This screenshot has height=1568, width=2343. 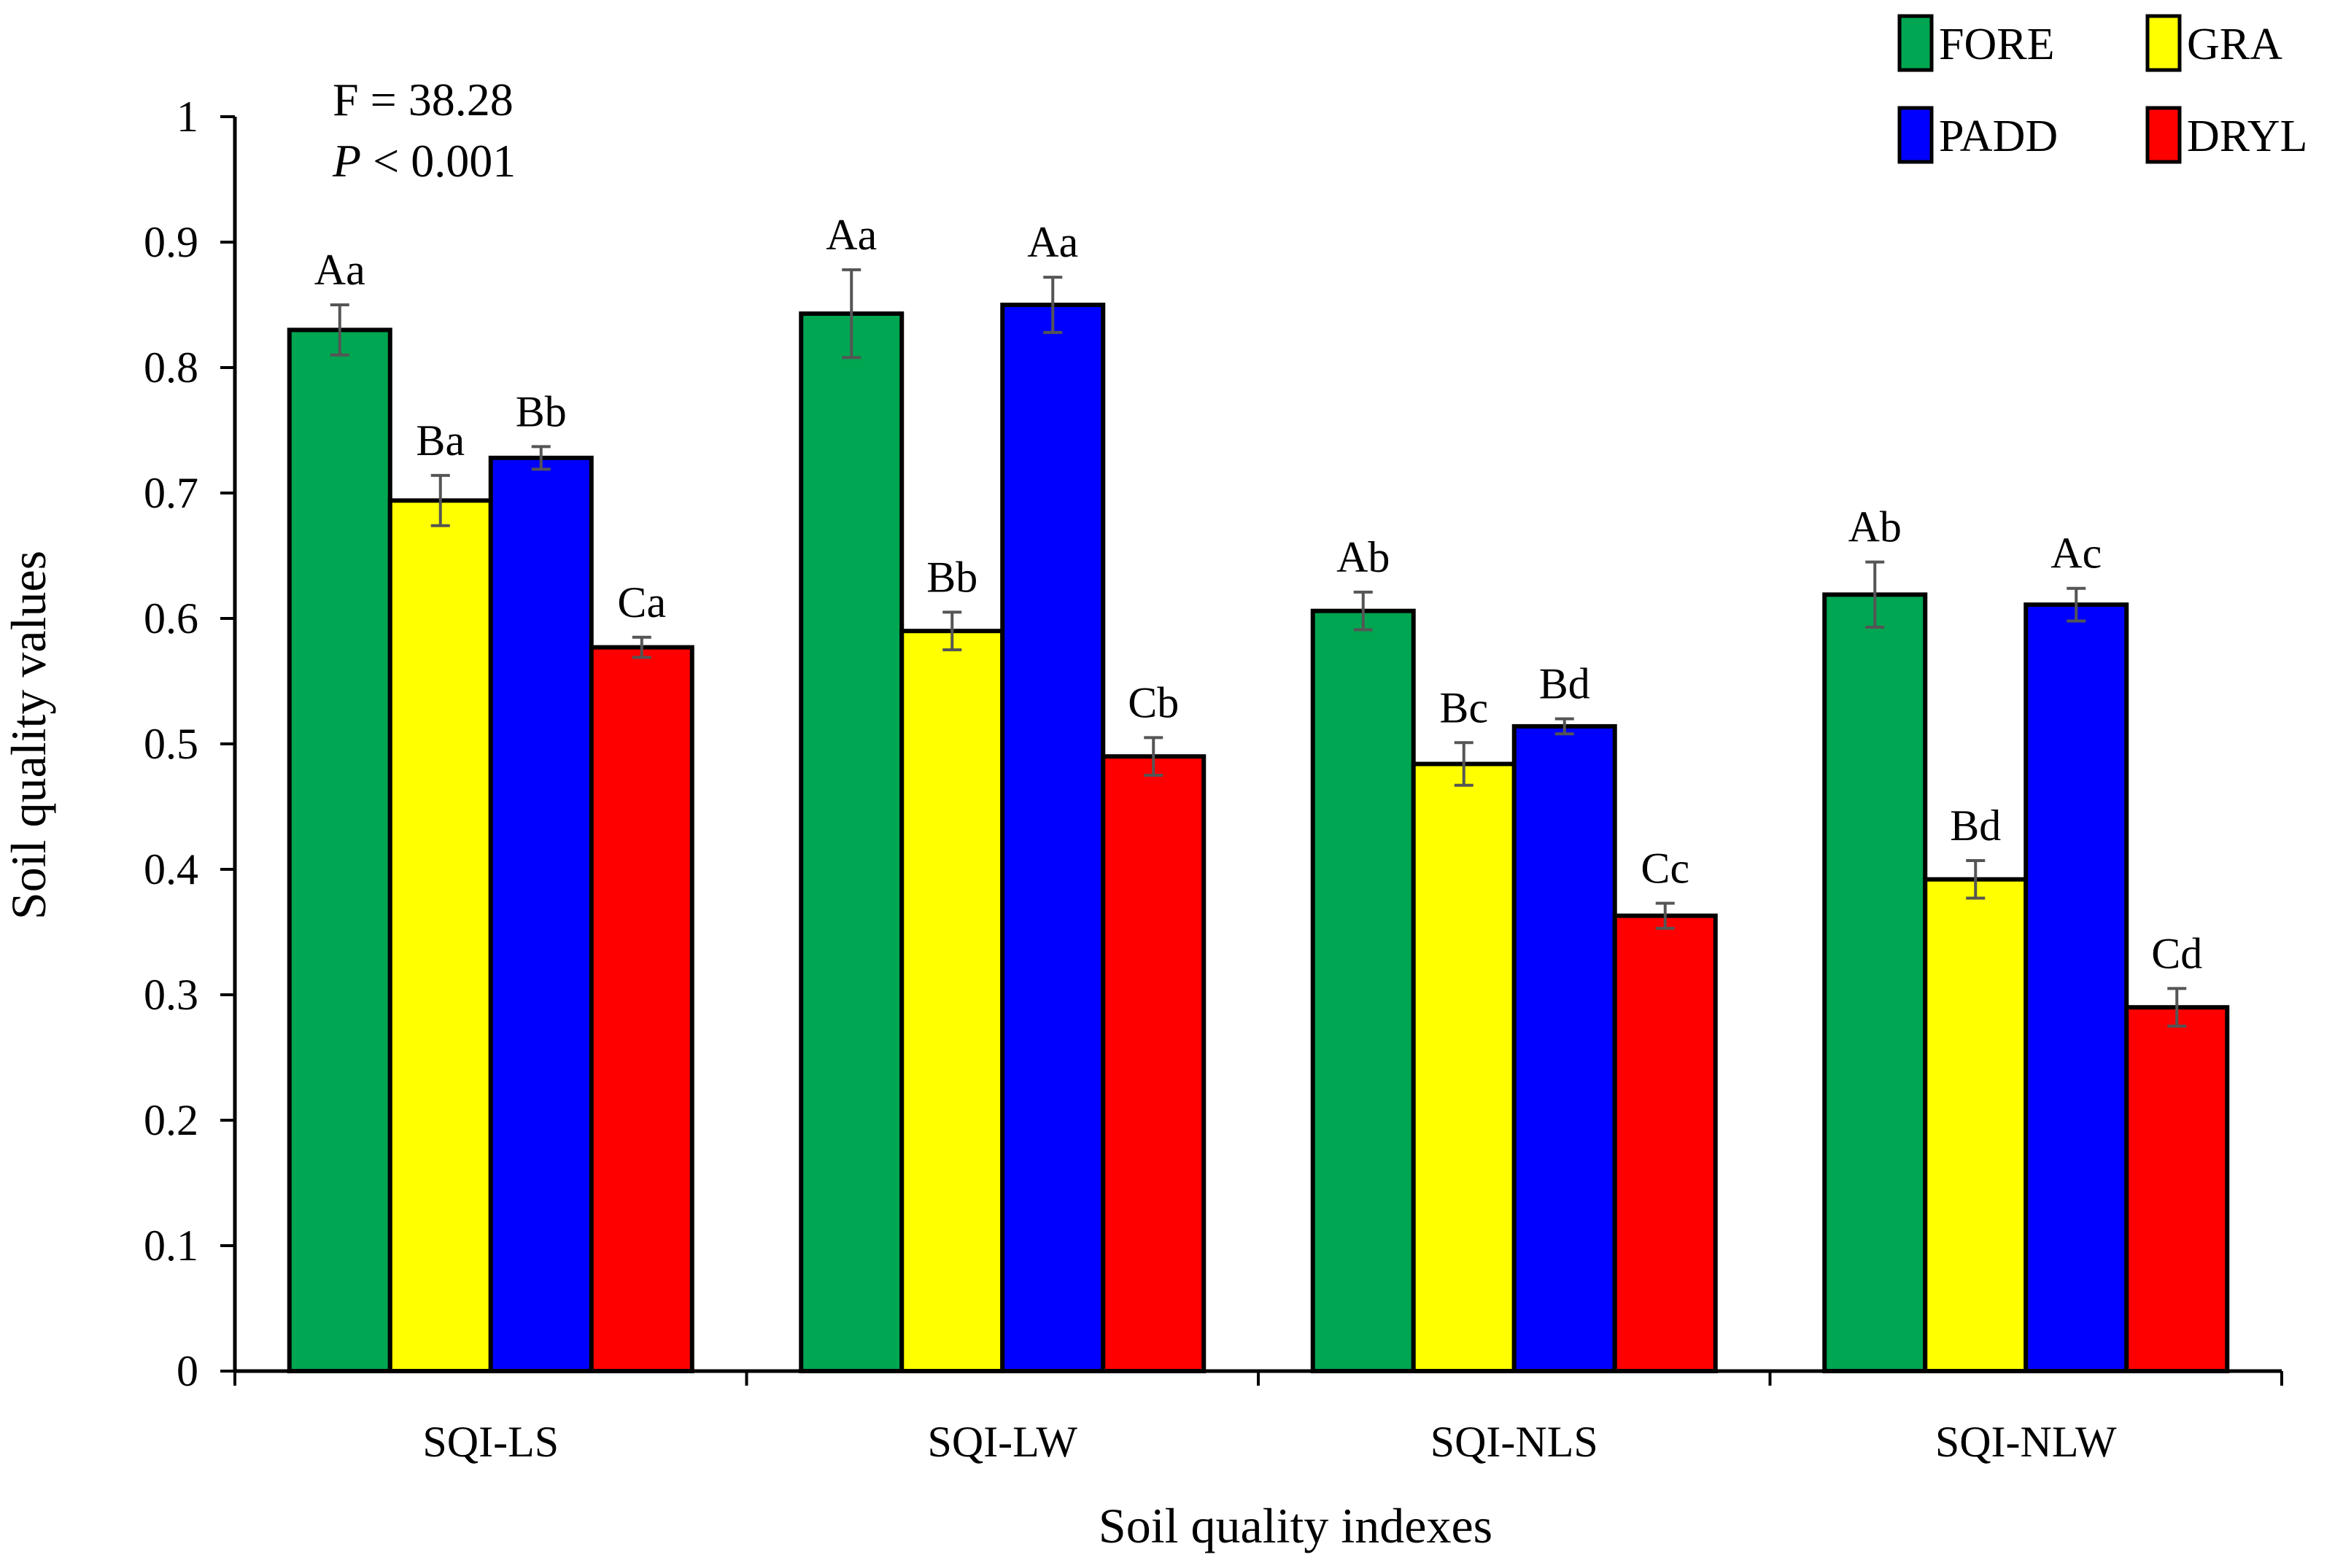 I want to click on y-tick-label: 0.9, so click(x=171, y=242).